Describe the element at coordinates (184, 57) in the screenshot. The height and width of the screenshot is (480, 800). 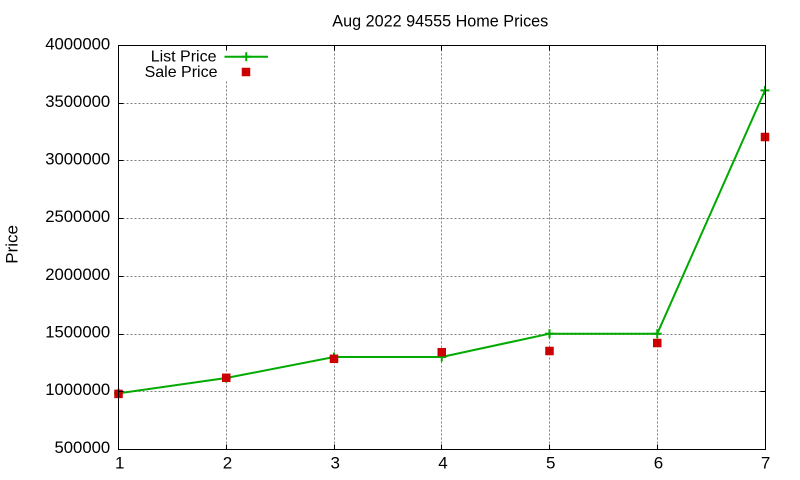
I see `svg-text: List Price` at that location.